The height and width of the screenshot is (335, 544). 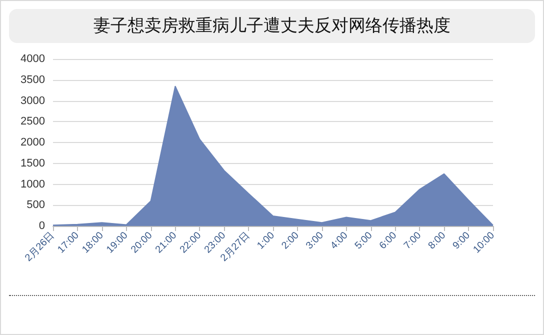 I want to click on y-tick-label: 500, so click(x=35, y=205).